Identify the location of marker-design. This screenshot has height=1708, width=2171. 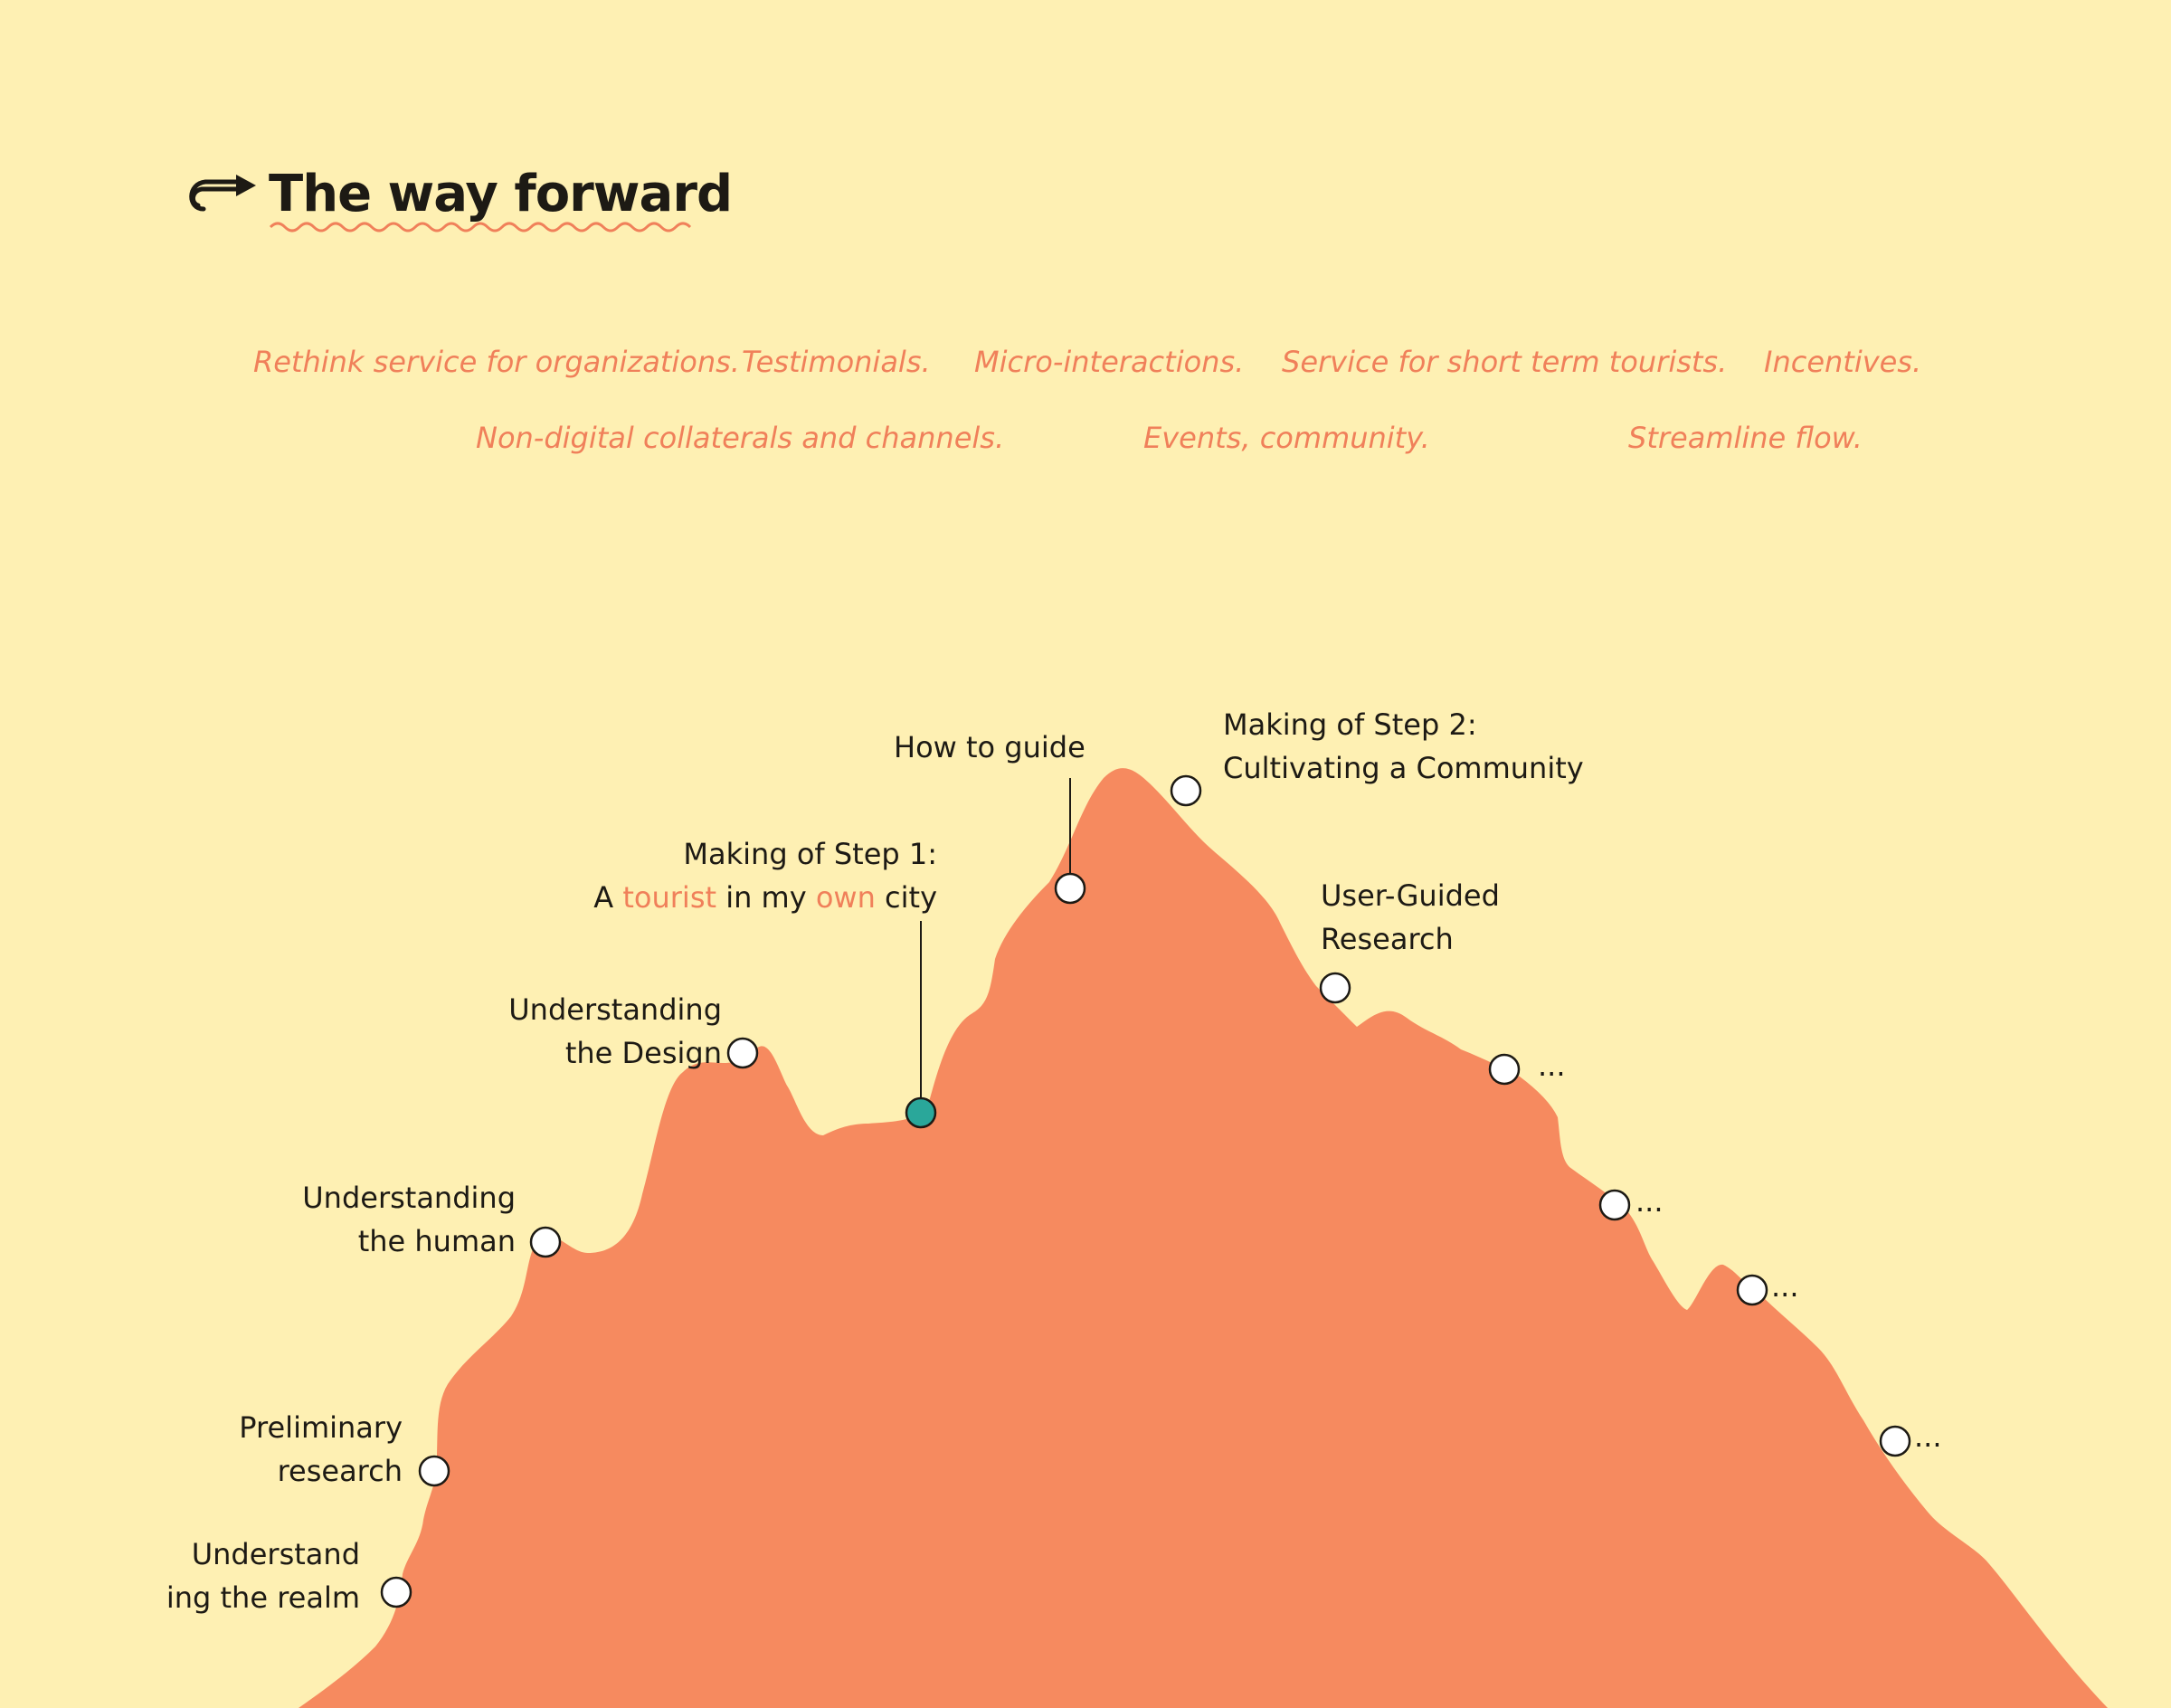
(742, 1053).